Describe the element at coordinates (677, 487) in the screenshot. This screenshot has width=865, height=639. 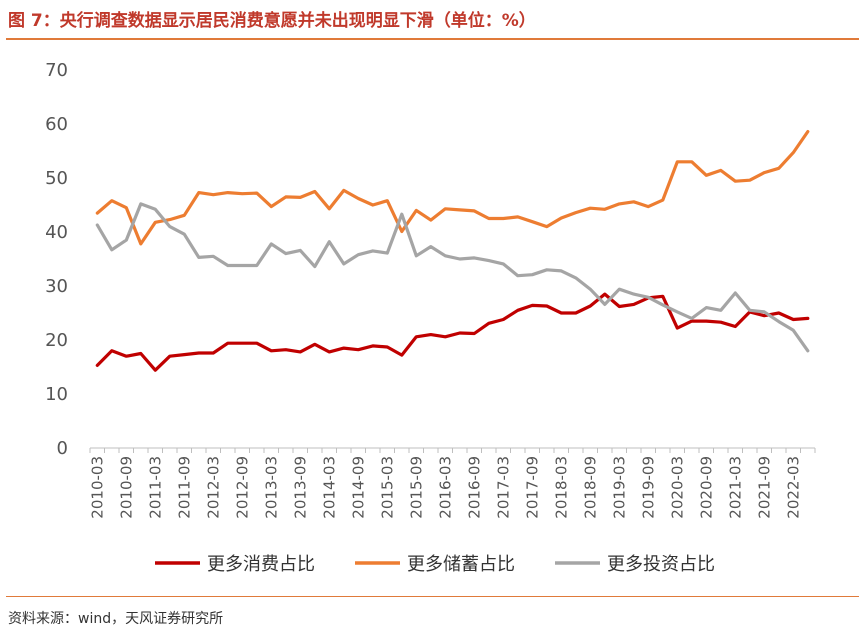
I see `x-tick-label: 2020-03` at that location.